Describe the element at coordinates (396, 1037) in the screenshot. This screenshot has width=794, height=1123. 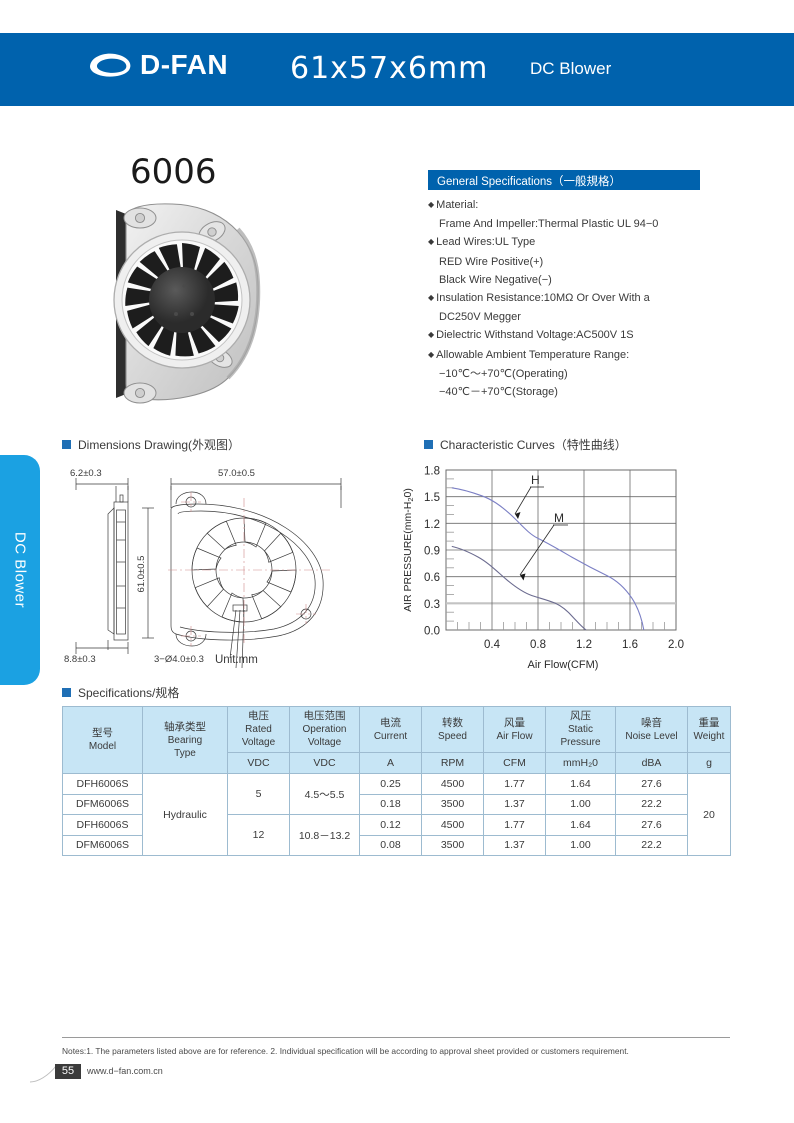
I see `footer-divider` at that location.